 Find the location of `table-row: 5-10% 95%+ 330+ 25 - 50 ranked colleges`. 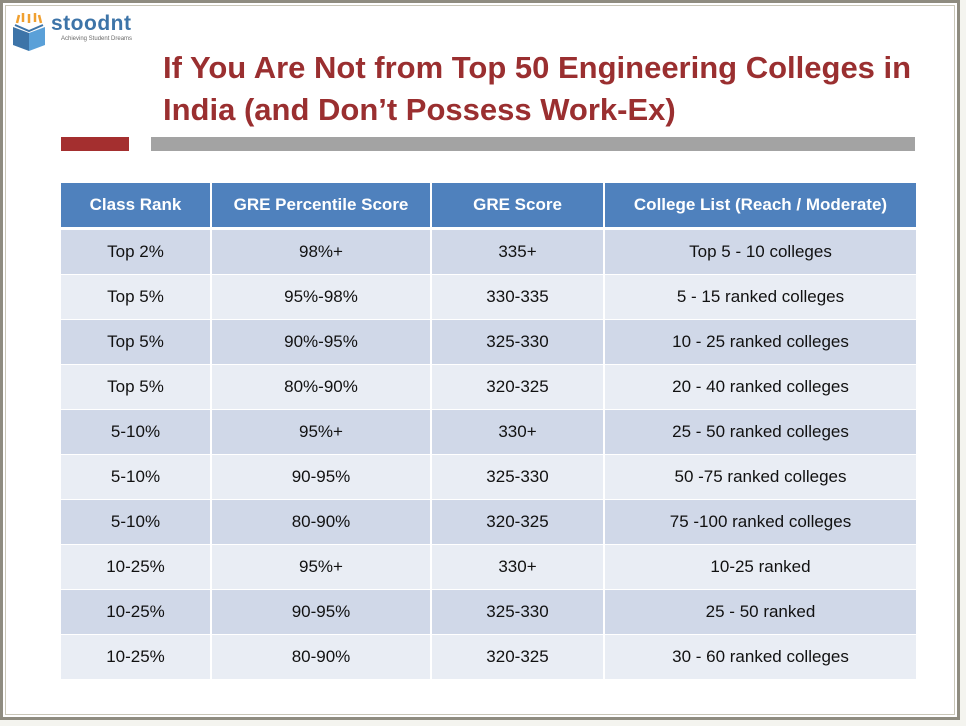

table-row: 5-10% 95%+ 330+ 25 - 50 ranked colleges is located at coordinates (488, 432).